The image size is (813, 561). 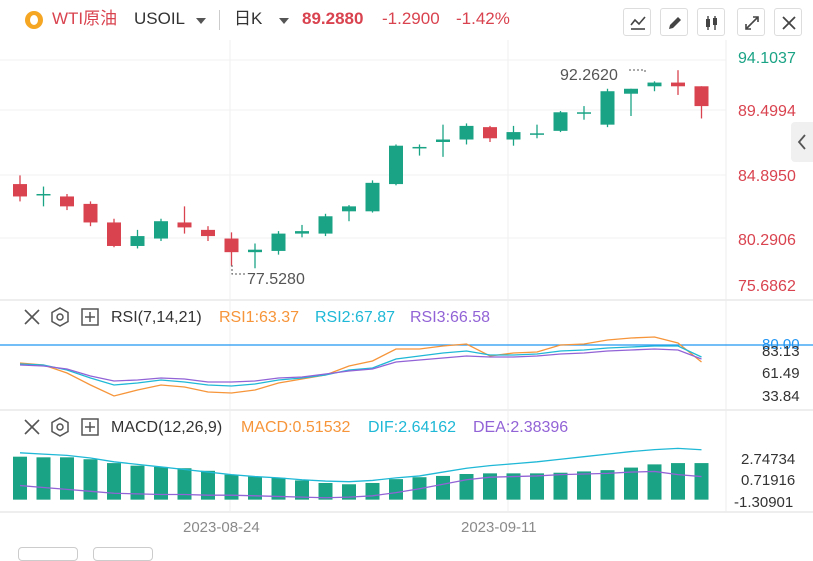 I want to click on symbol-name: WTI原油, so click(x=85, y=18).